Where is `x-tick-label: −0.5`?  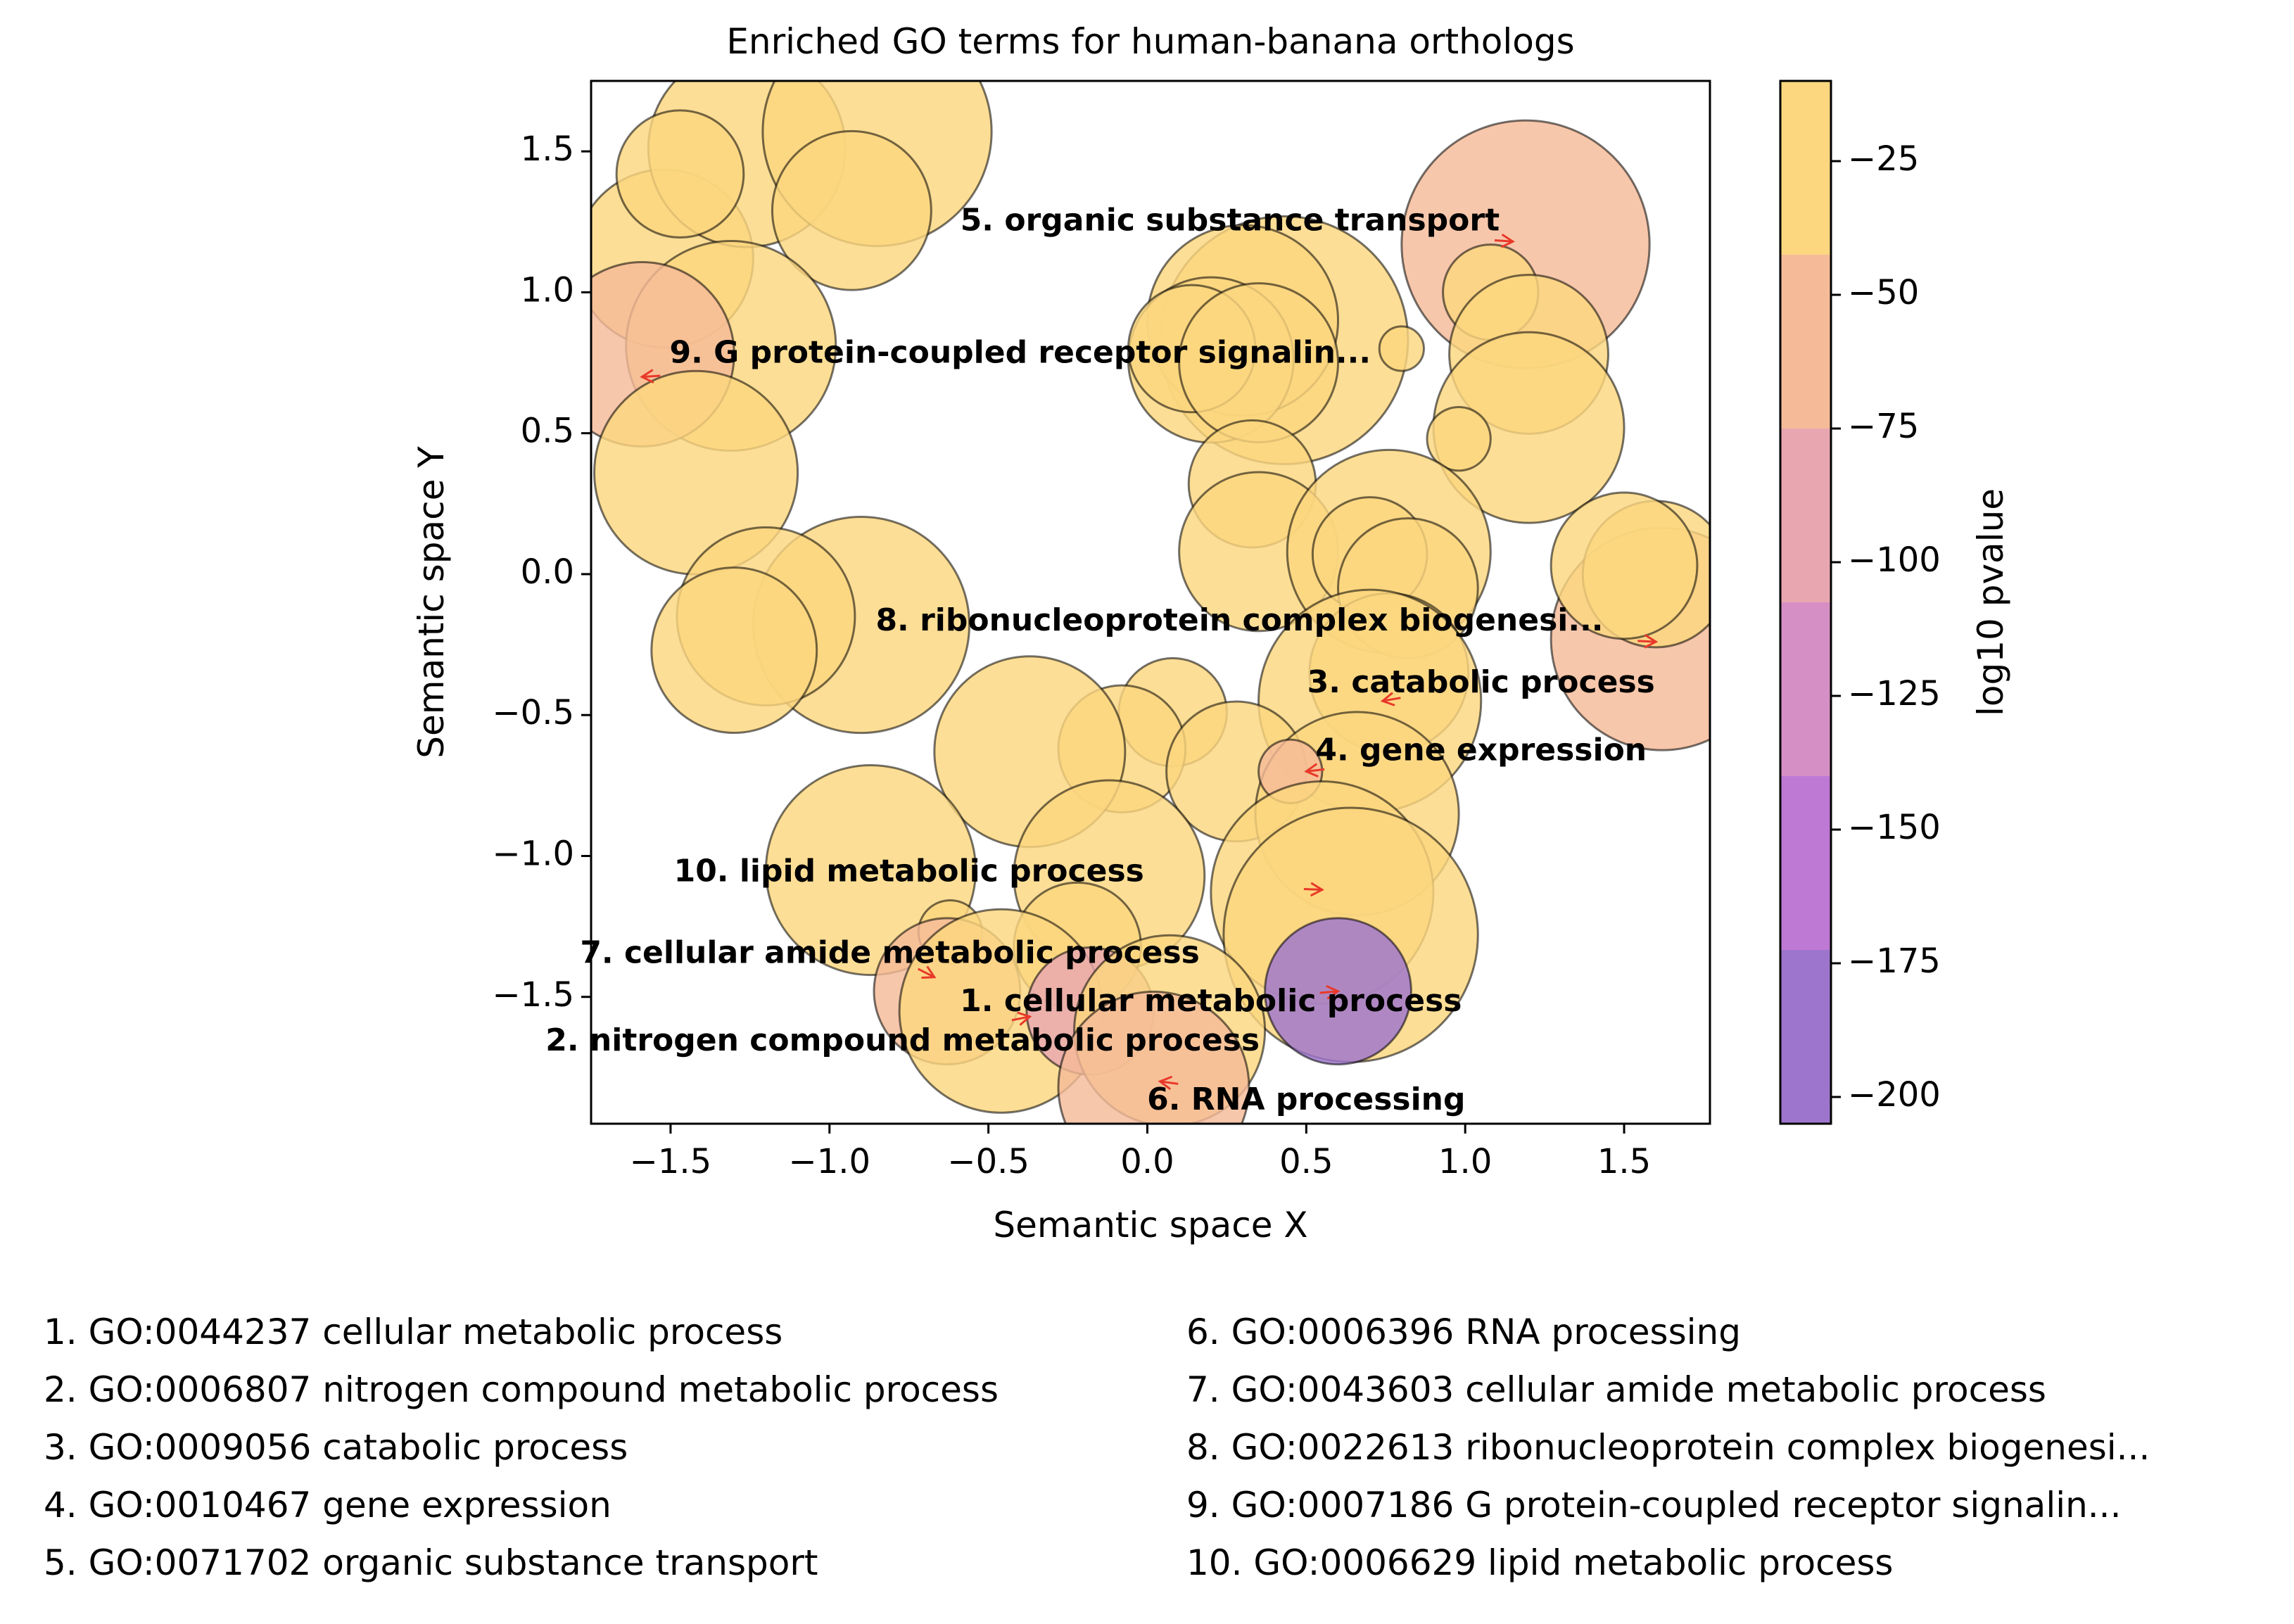 x-tick-label: −0.5 is located at coordinates (988, 1161).